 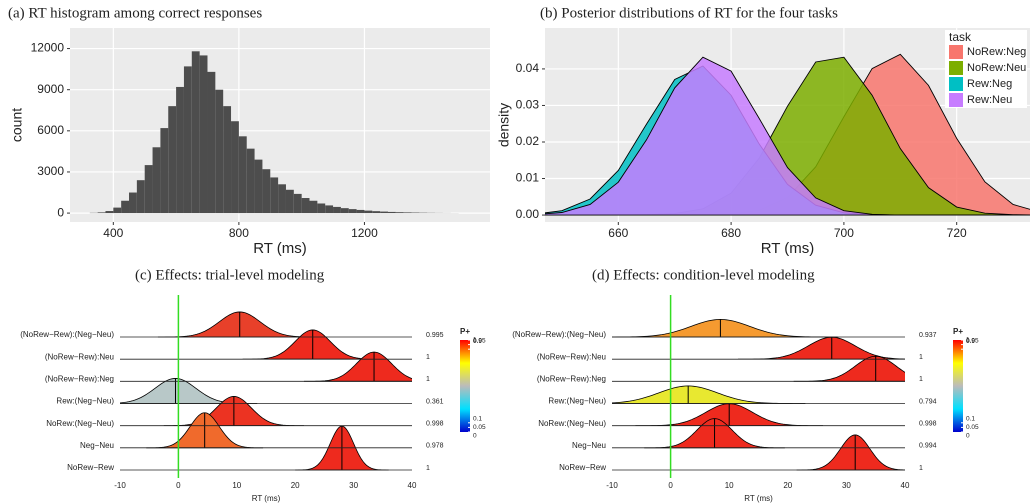 What do you see at coordinates (435, 401) in the screenshot?
I see `p-plus-label: 0.361` at bounding box center [435, 401].